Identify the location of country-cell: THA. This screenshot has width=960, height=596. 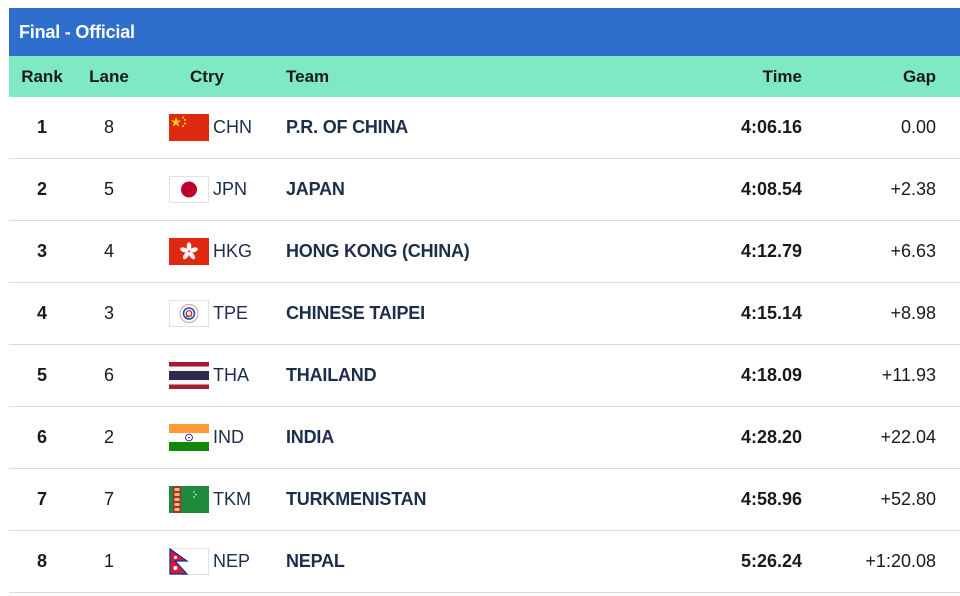
(214, 375).